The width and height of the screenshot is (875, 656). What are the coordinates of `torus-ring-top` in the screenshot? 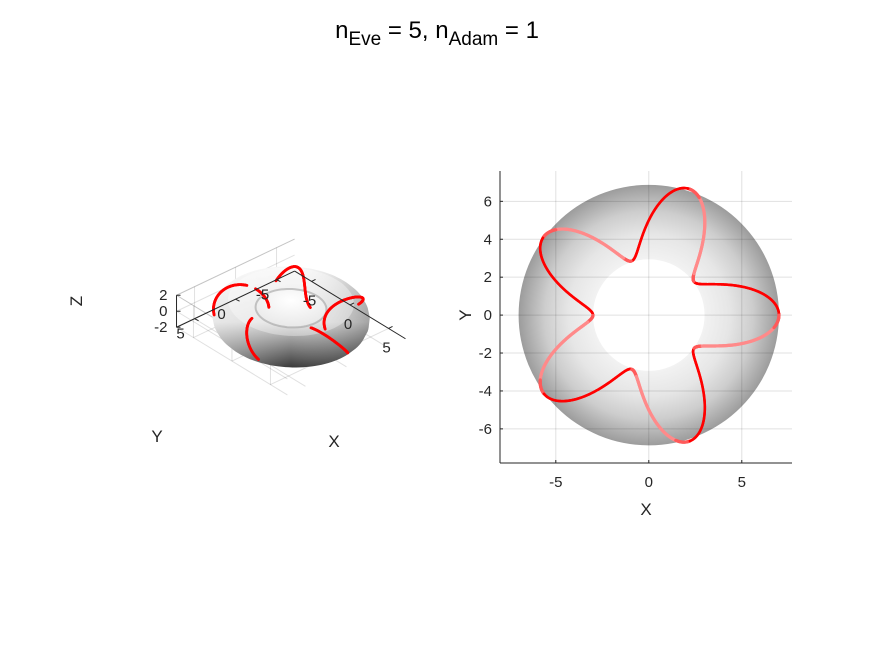 It's located at (648, 315).